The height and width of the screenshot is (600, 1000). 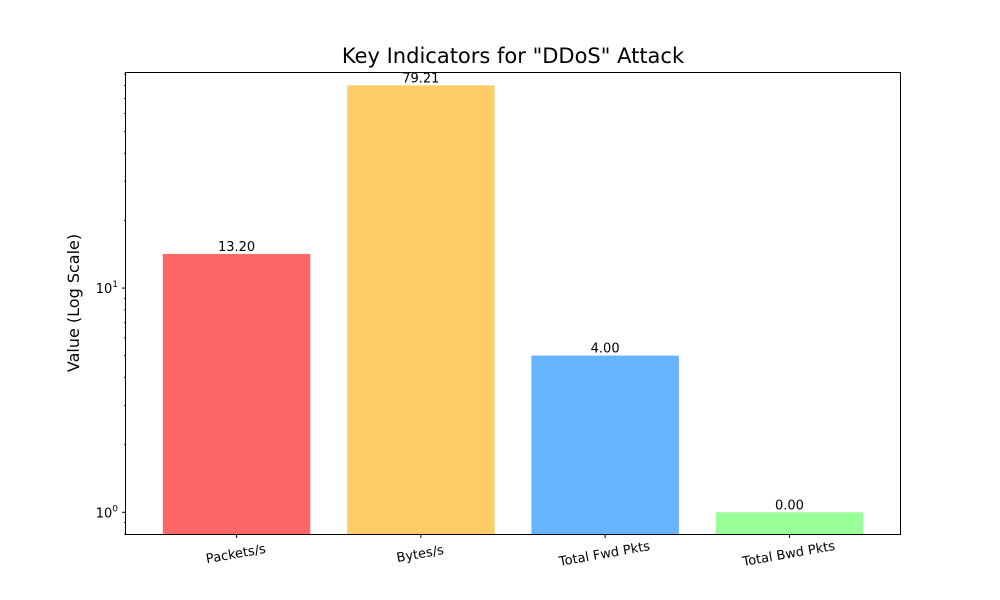 I want to click on data-label-3: 0.00, so click(x=789, y=505).